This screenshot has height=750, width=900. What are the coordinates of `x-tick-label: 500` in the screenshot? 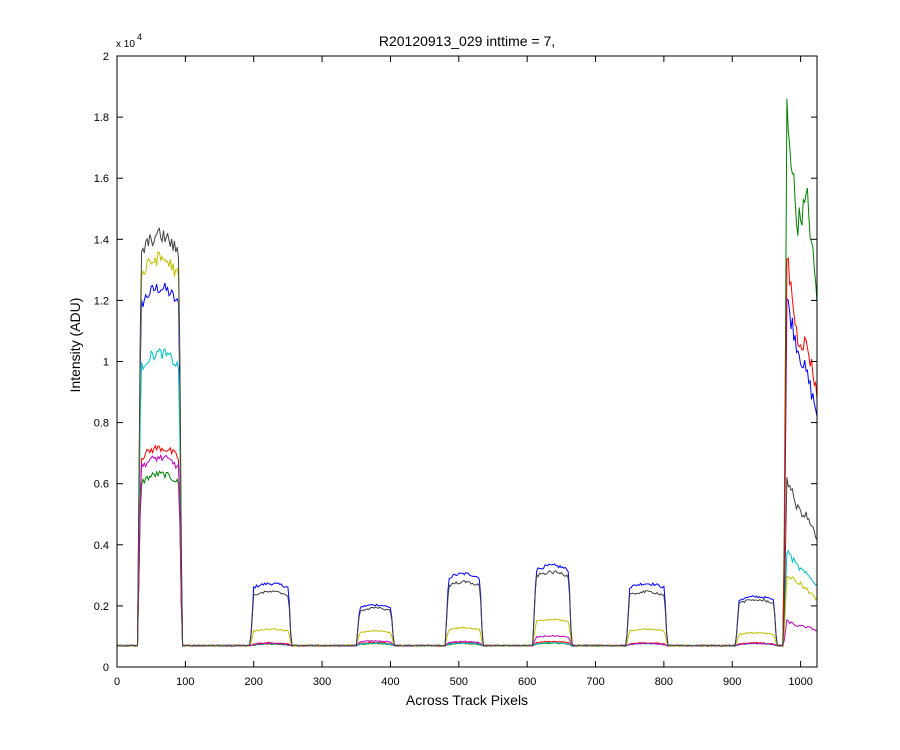 It's located at (459, 682).